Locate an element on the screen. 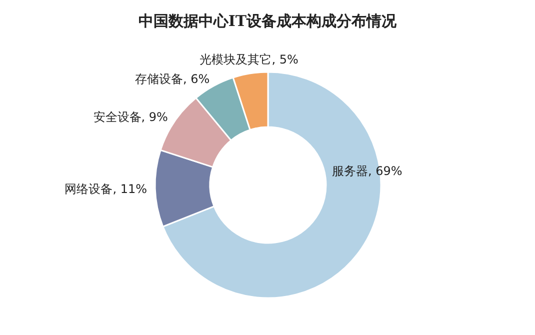  slice-label: 网络设备 is located at coordinates (88, 189).